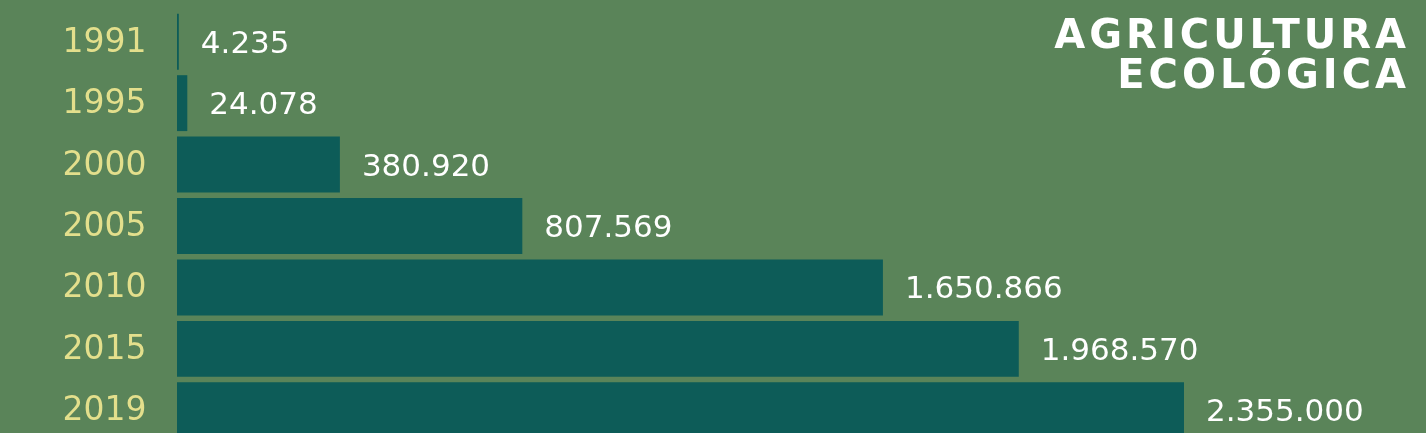  What do you see at coordinates (104, 347) in the screenshot?
I see `y-tick-label: 2015` at bounding box center [104, 347].